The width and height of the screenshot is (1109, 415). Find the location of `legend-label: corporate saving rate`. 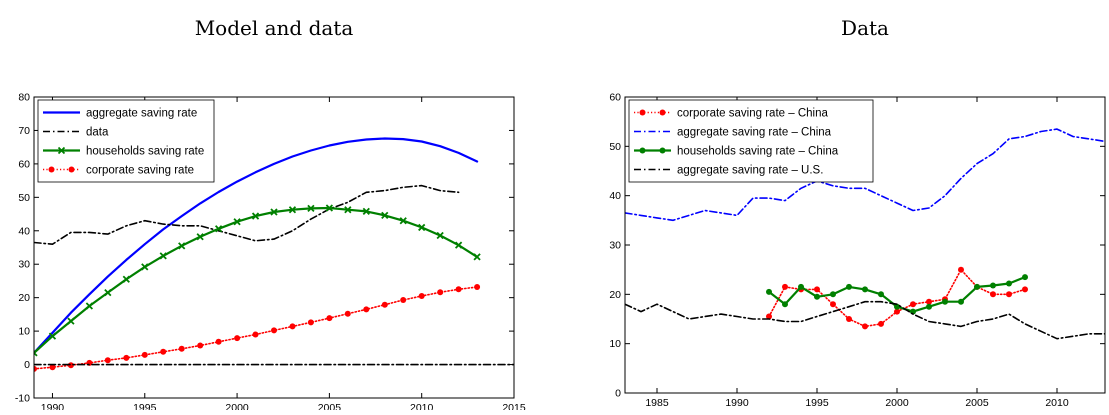

legend-label: corporate saving rate is located at coordinates (140, 171).